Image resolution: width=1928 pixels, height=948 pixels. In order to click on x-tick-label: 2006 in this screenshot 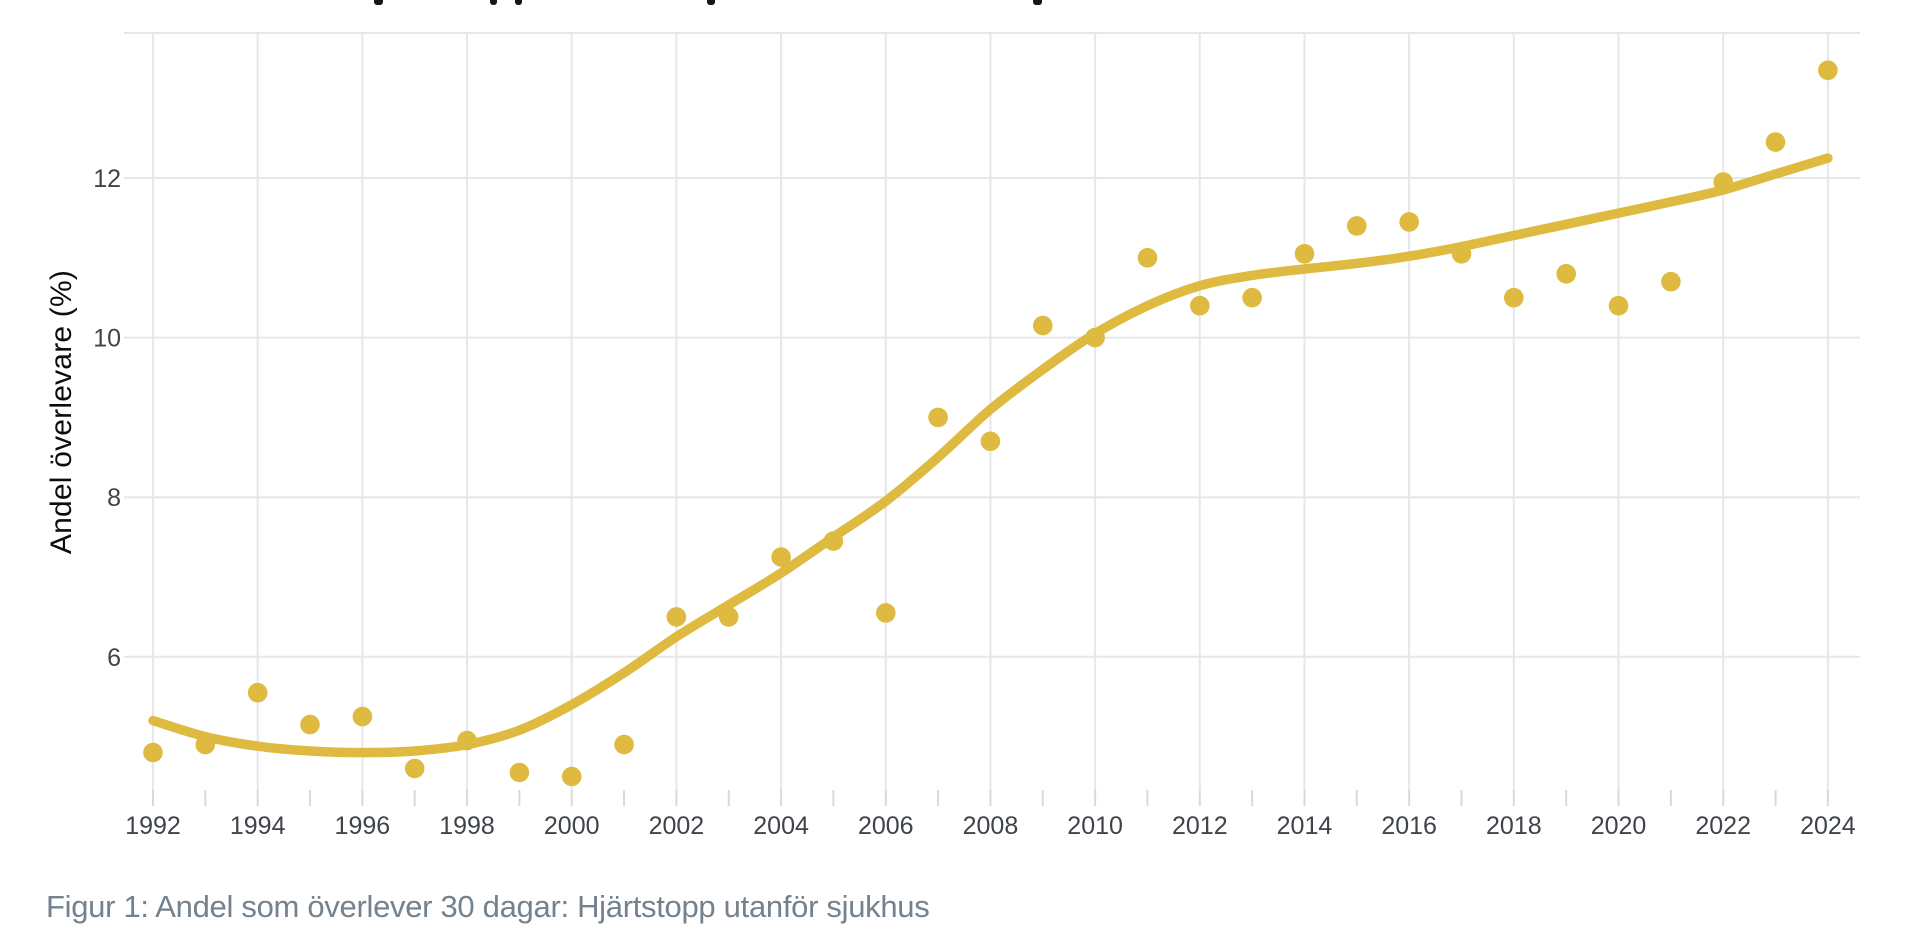, I will do `click(886, 826)`.